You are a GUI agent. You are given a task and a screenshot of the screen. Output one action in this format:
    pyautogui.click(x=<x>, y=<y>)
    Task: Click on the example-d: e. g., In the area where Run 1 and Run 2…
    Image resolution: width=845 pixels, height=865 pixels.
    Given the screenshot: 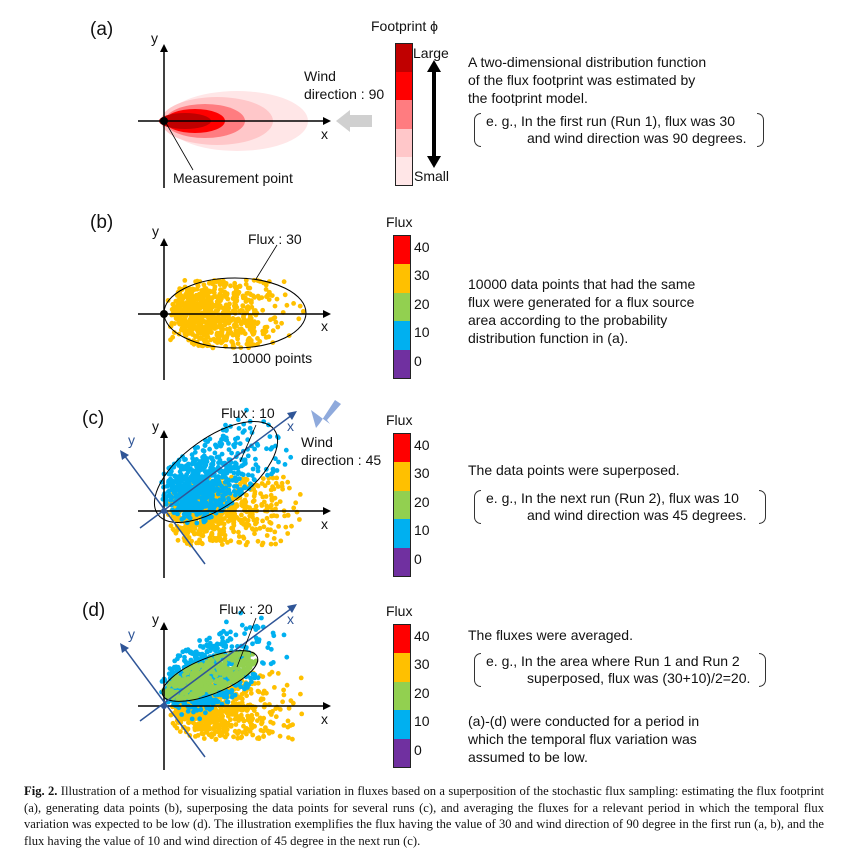 What is the action you would take?
    pyautogui.click(x=620, y=670)
    